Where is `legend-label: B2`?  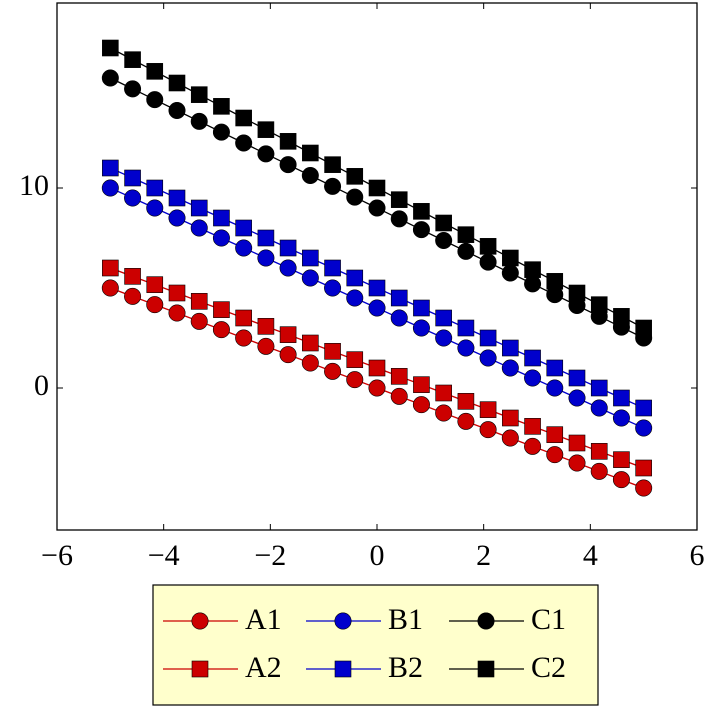
legend-label: B2 is located at coordinates (405, 667).